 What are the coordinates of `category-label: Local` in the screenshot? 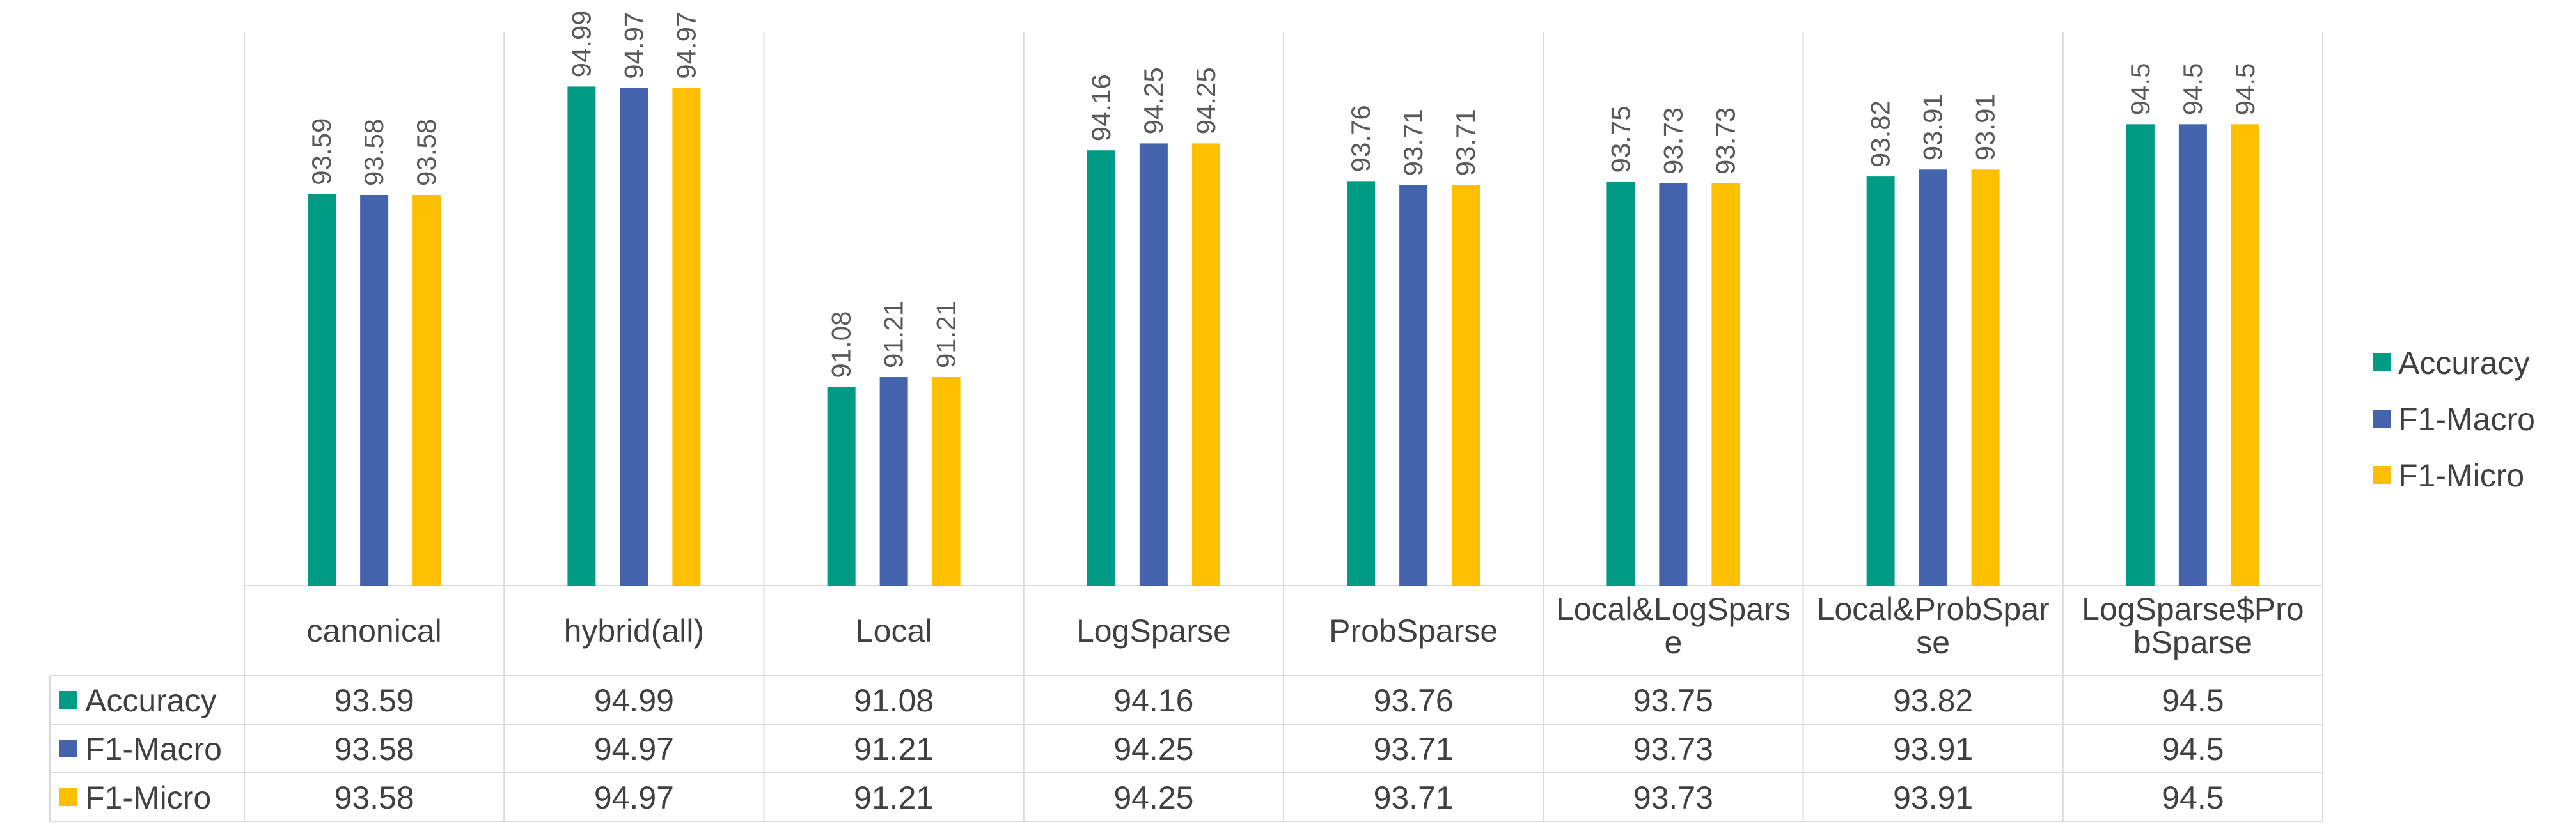 It's located at (894, 631).